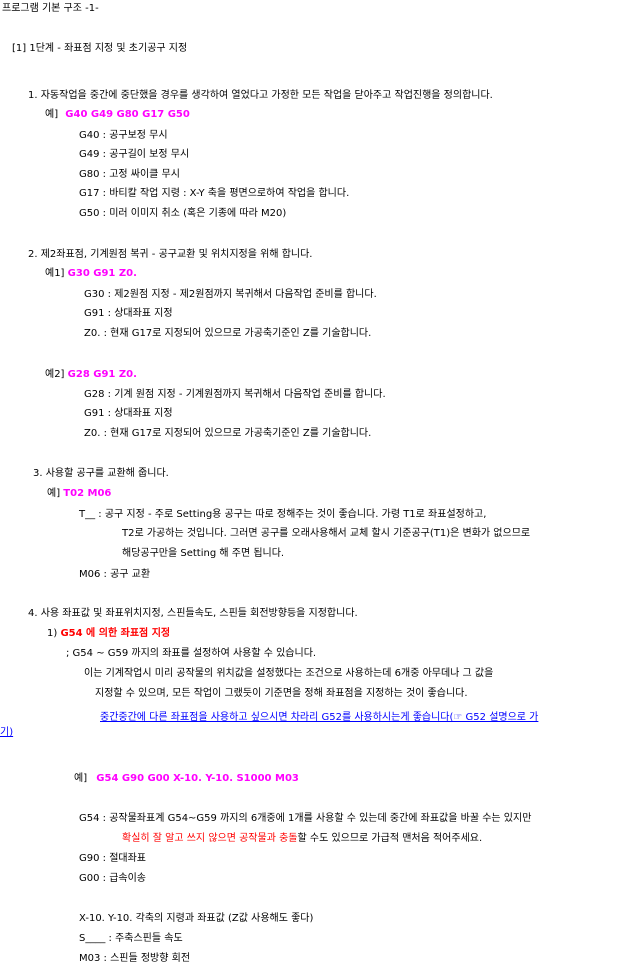 This screenshot has width=635, height=980. What do you see at coordinates (52, 633) in the screenshot?
I see `item4-sub-number: 1)` at bounding box center [52, 633].